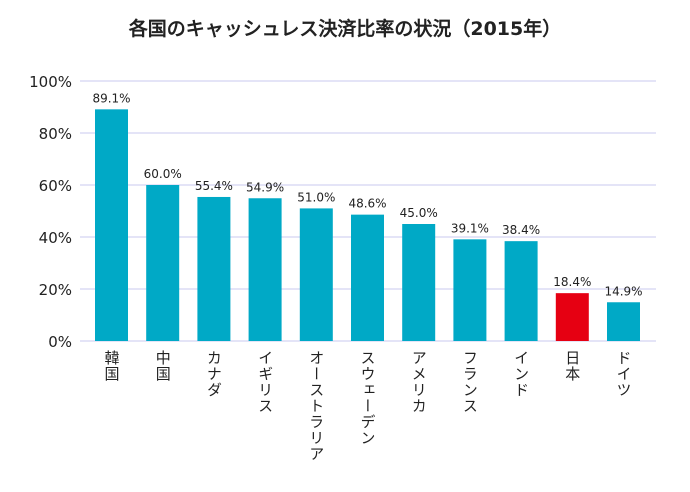 This screenshot has height=492, width=690. What do you see at coordinates (345, 29) in the screenshot?
I see `chart-title: 各国のキャッシュレス決済比率の状況（2015年）` at bounding box center [345, 29].